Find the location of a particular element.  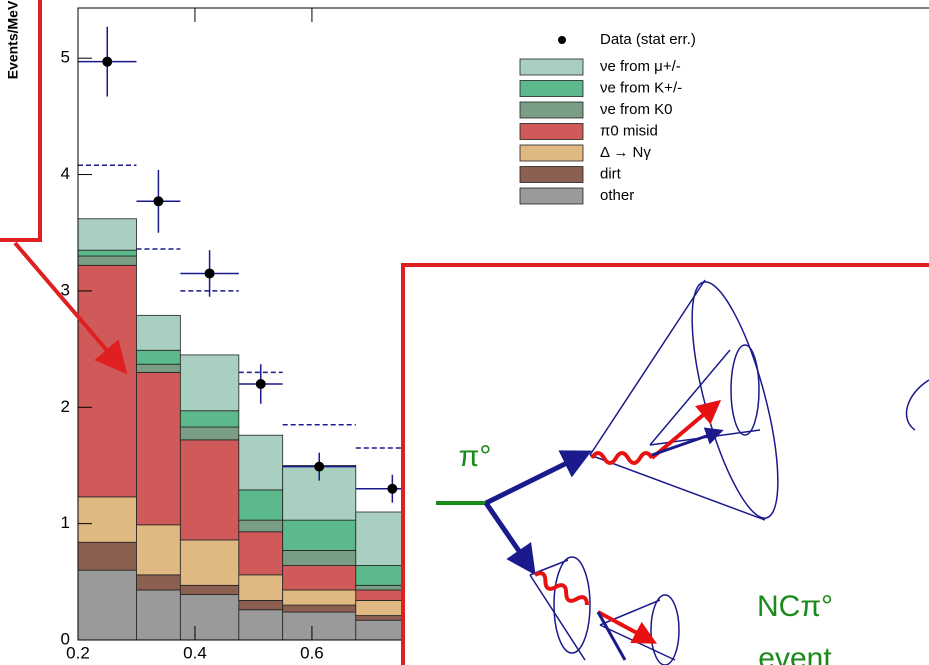

legend-label: π0 misid is located at coordinates (629, 130).